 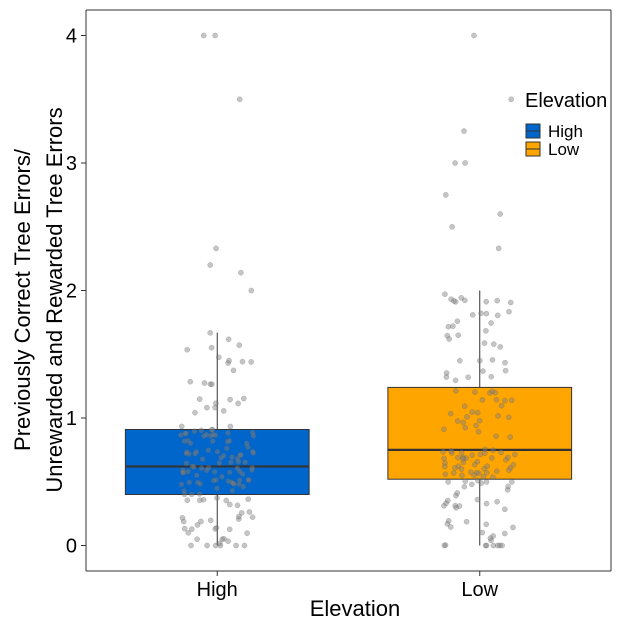 What do you see at coordinates (71, 37) in the screenshot?
I see `y-tick-label: 4` at bounding box center [71, 37].